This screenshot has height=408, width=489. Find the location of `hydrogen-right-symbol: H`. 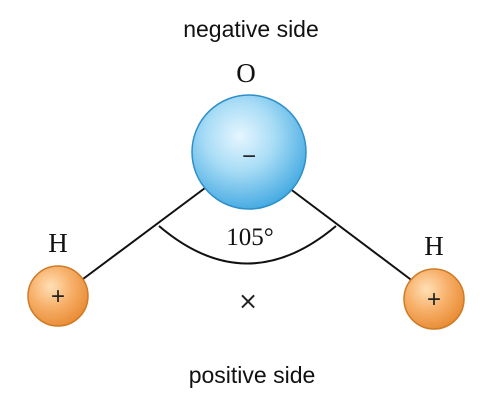

hydrogen-right-symbol: H is located at coordinates (434, 246).